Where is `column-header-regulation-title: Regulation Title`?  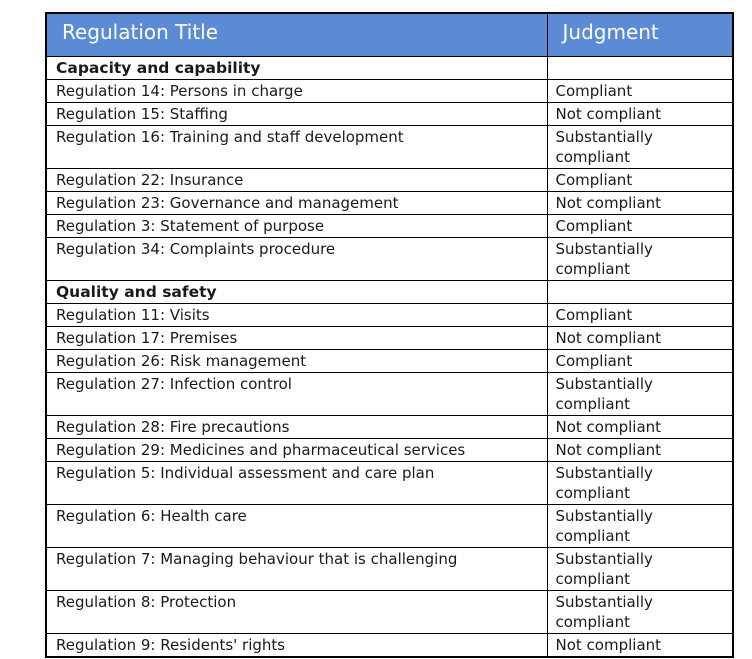
column-header-regulation-title: Regulation Title is located at coordinates (296, 34).